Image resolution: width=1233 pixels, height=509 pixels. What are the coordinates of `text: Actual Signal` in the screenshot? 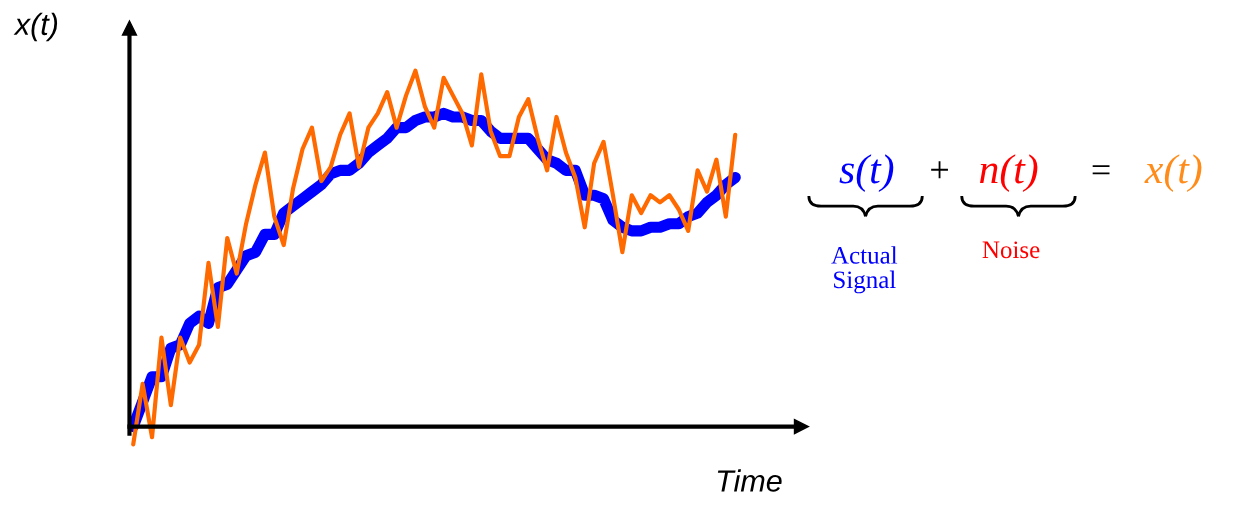 It's located at (864, 270).